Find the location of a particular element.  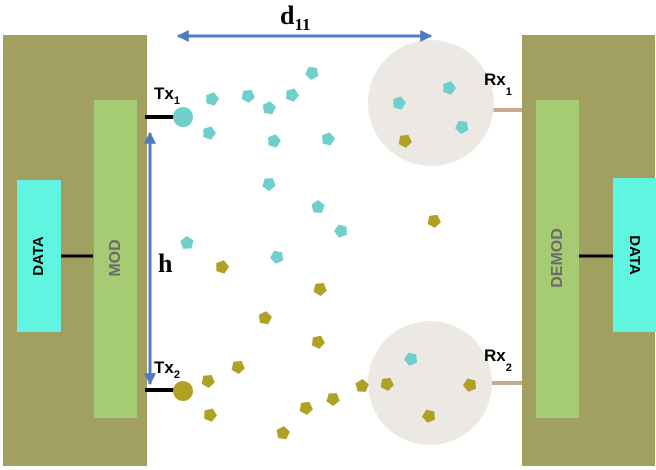

data-label-left: DATA is located at coordinates (38, 256).